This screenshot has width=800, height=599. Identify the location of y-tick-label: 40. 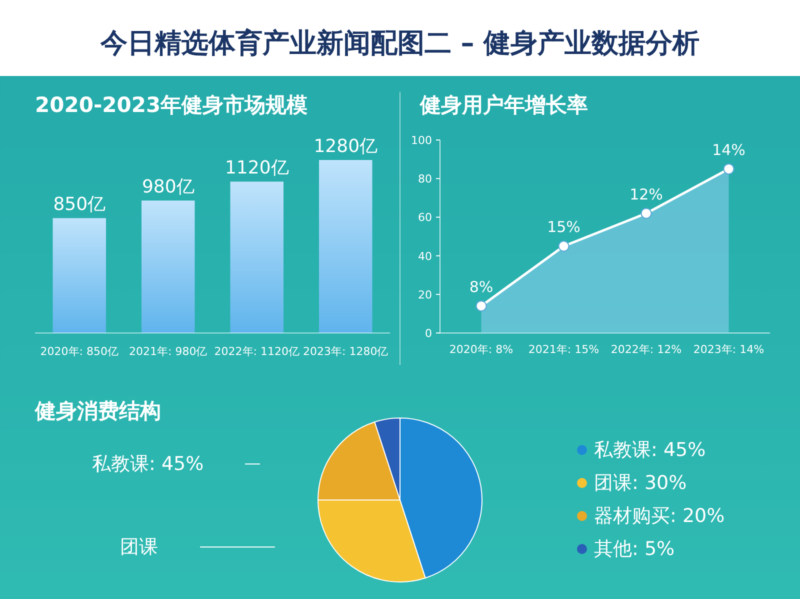
(425, 256).